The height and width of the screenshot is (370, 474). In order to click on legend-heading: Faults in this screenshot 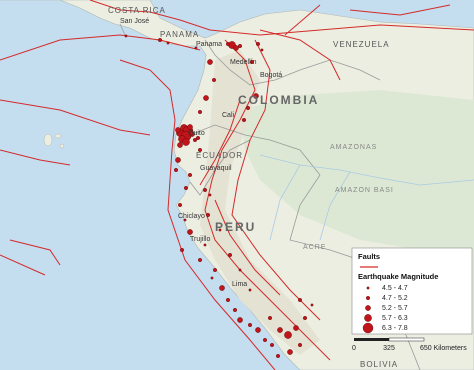, I will do `click(369, 256)`.